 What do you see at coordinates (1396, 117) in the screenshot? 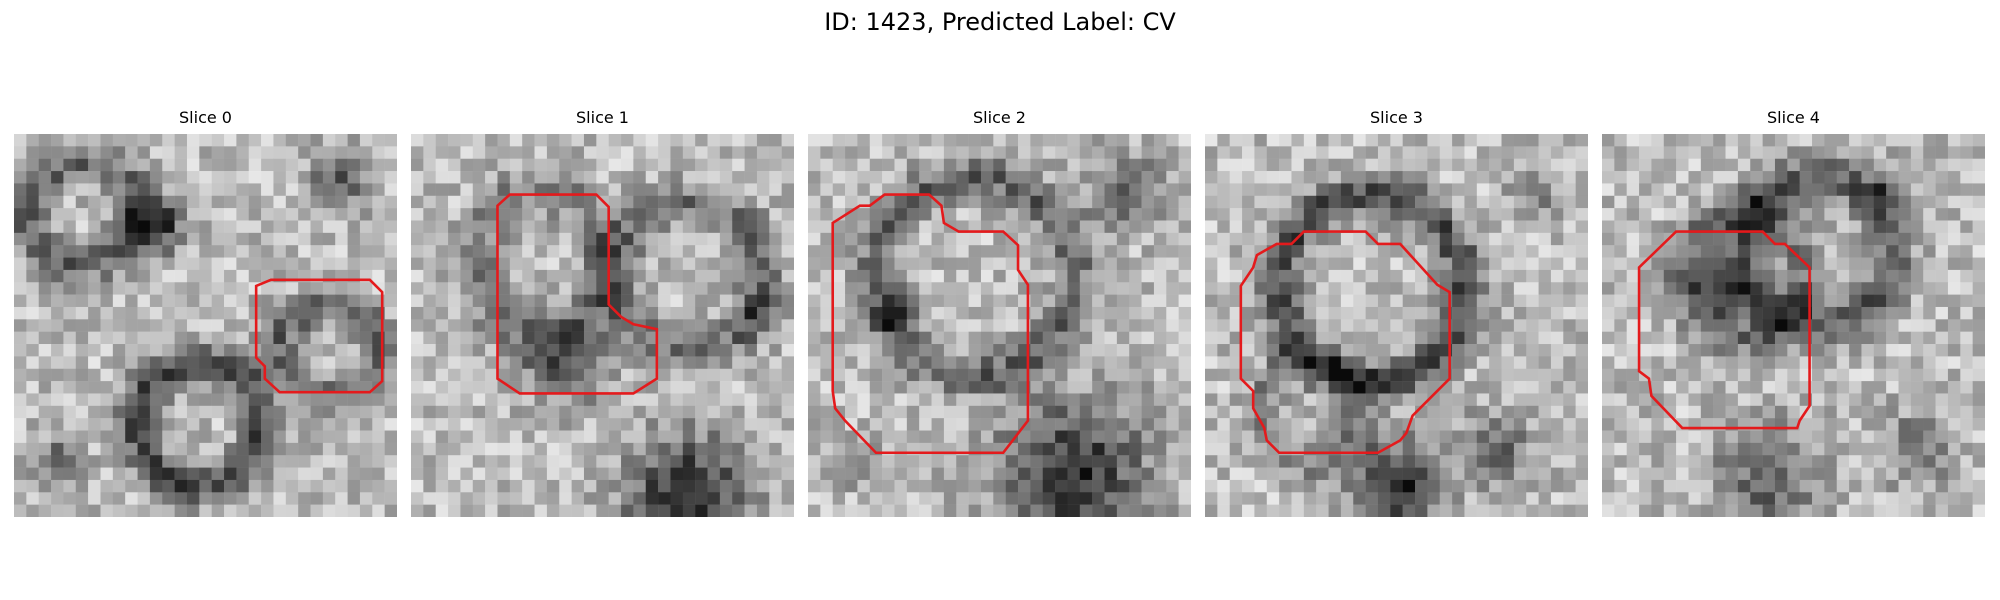
I see `slice-title-3: Slice 3` at bounding box center [1396, 117].